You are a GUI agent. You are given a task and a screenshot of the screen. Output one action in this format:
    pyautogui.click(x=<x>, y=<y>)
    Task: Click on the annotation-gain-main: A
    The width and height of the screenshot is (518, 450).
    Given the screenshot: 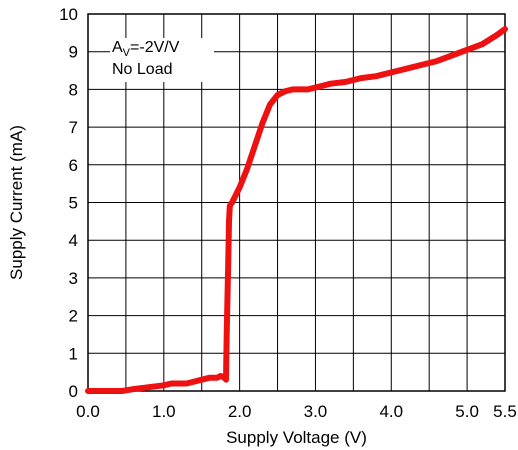 What is the action you would take?
    pyautogui.click(x=117, y=47)
    